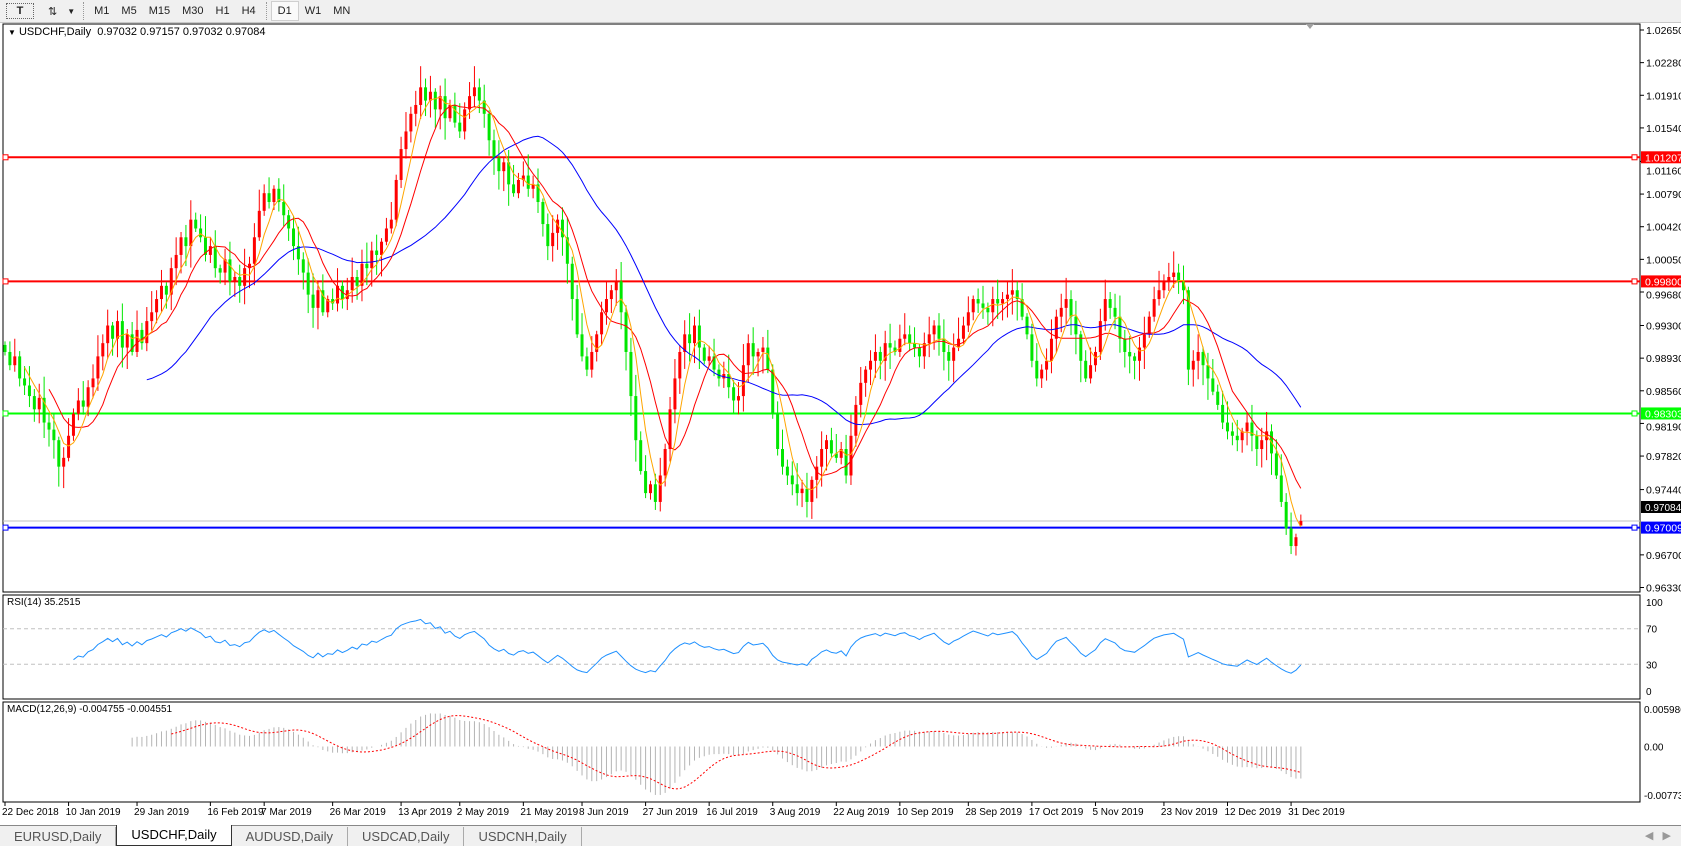 This screenshot has width=1681, height=846. What do you see at coordinates (342, 11) in the screenshot?
I see `timeframe-mn-button: MN` at bounding box center [342, 11].